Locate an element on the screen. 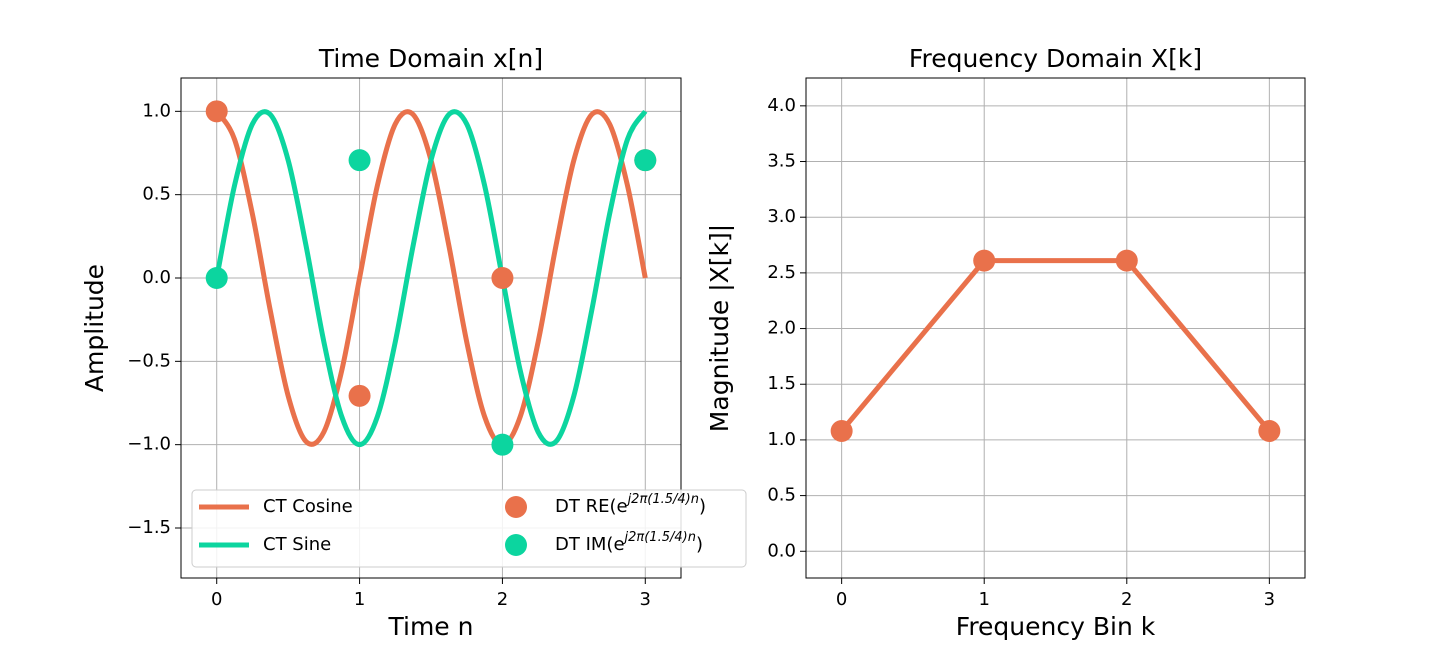 The image size is (1450, 650). chart-title: Frequency Domain X[k] is located at coordinates (1055, 58).